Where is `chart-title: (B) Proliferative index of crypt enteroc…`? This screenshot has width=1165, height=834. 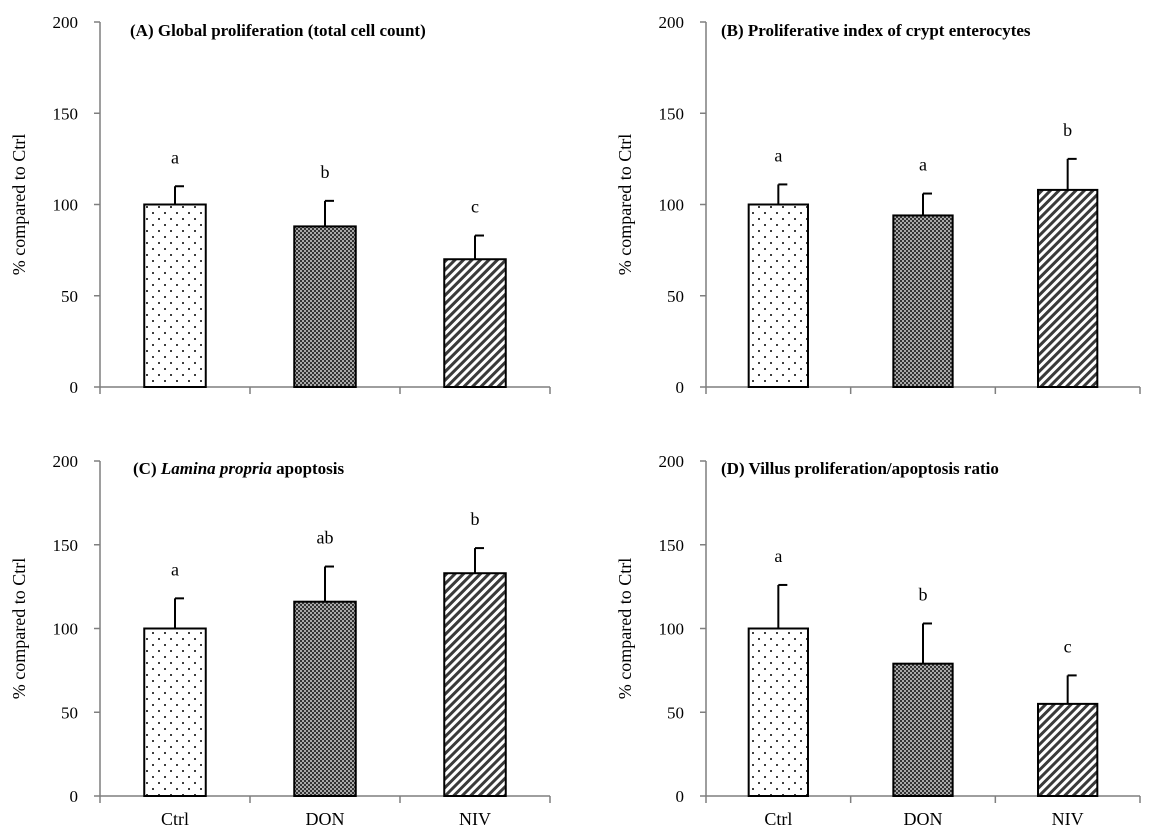 chart-title: (B) Proliferative index of crypt enteroc… is located at coordinates (876, 30).